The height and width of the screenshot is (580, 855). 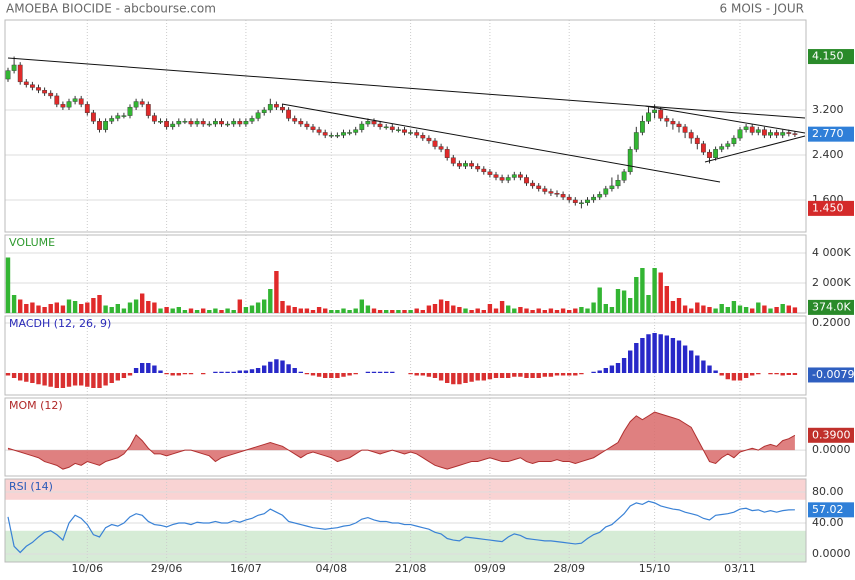 I want to click on chart-title: AMOEBA BIOCIDE - abcbourse.com, so click(x=111, y=9).